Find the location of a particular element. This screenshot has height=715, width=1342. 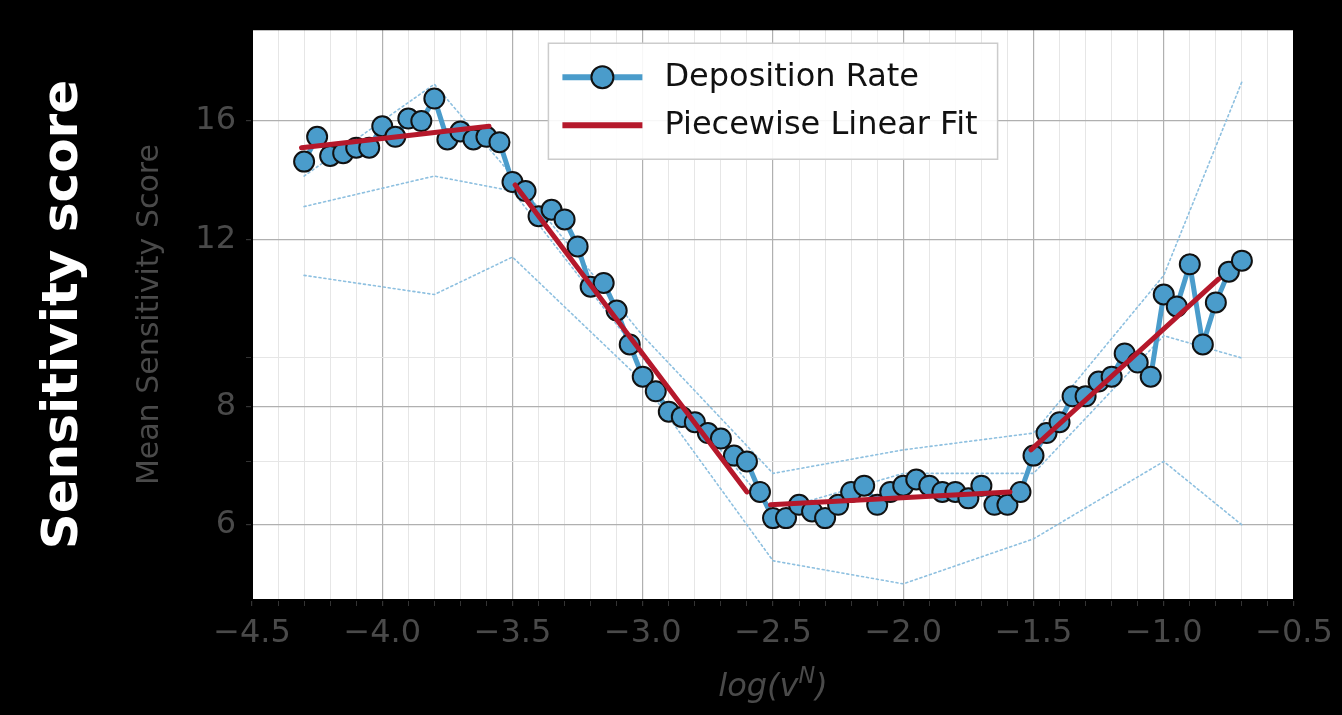

x-tick-label: −1.0 is located at coordinates (1163, 630).